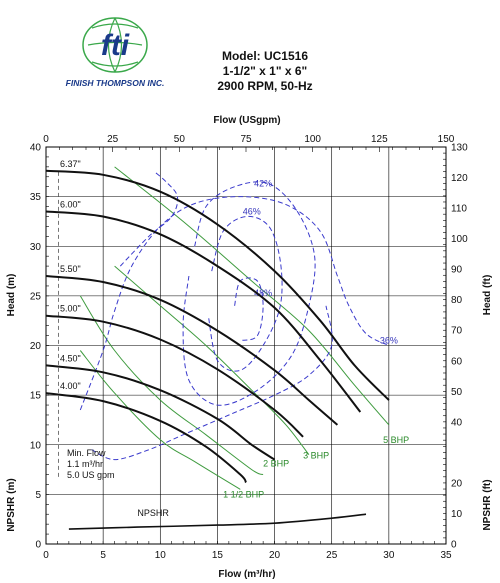 This screenshot has height=583, width=500. What do you see at coordinates (379, 139) in the screenshot?
I see `x2-tick-label: 125` at bounding box center [379, 139].